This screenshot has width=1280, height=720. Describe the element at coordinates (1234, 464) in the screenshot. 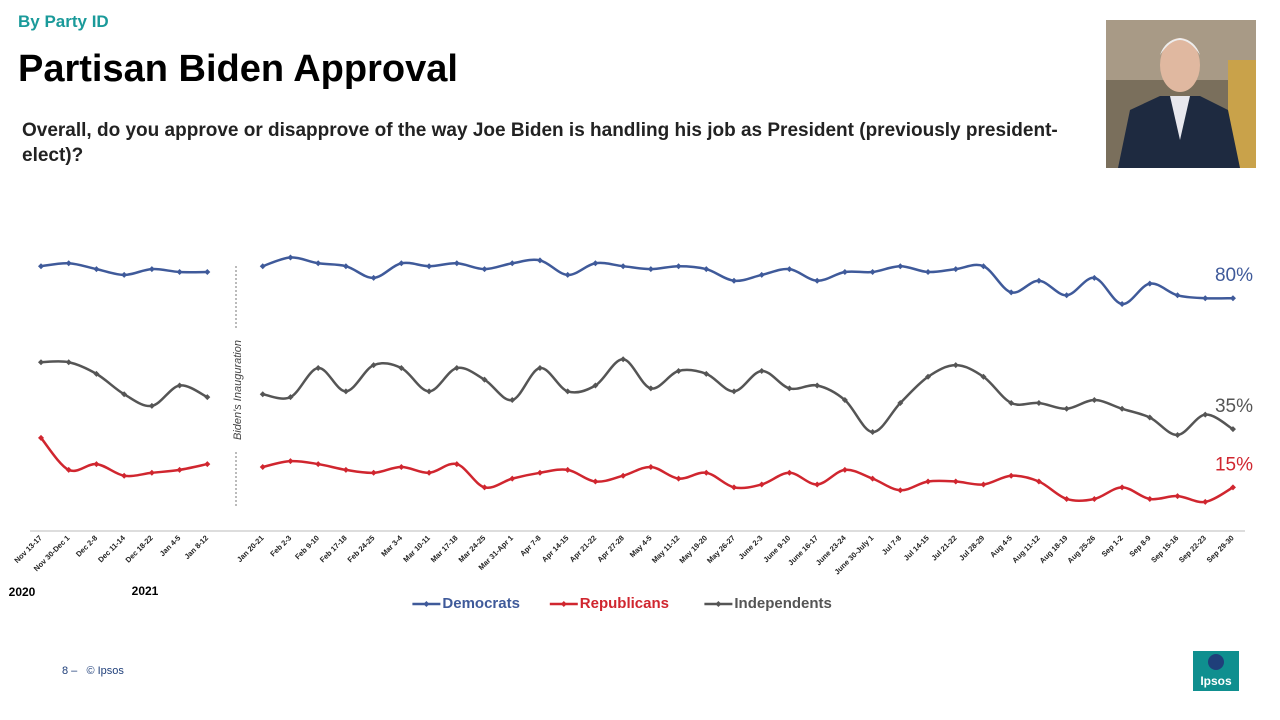

I see `end-label: 15%` at that location.